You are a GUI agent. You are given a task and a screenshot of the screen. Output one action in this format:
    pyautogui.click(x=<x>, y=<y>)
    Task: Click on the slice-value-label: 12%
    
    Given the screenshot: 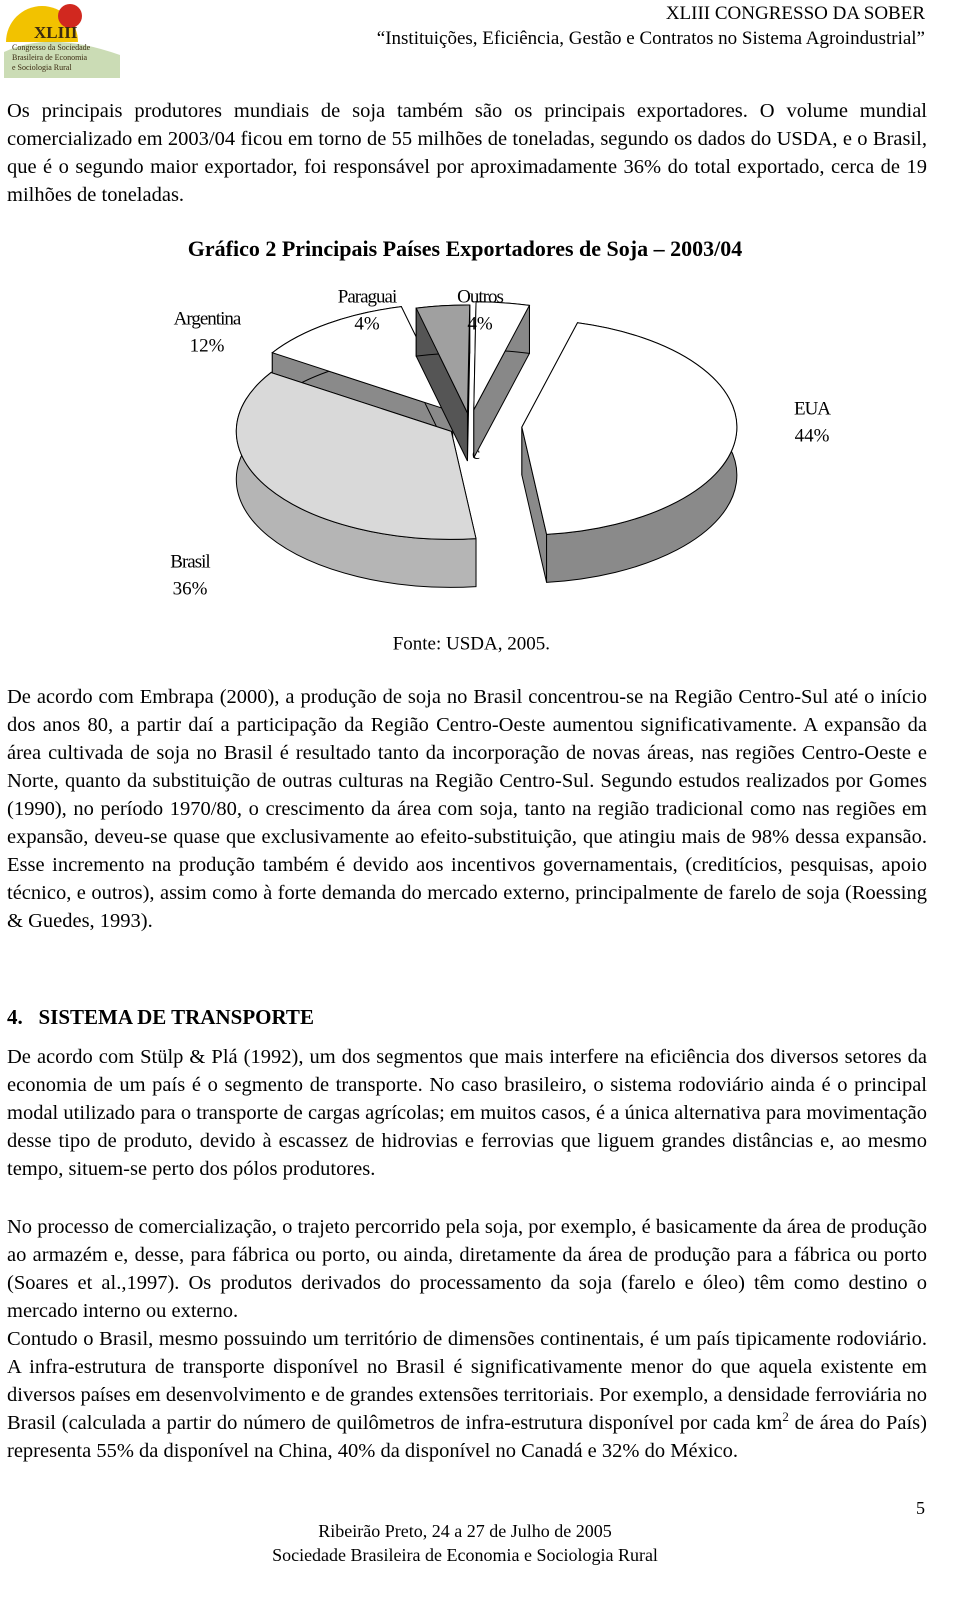 What is the action you would take?
    pyautogui.click(x=207, y=345)
    